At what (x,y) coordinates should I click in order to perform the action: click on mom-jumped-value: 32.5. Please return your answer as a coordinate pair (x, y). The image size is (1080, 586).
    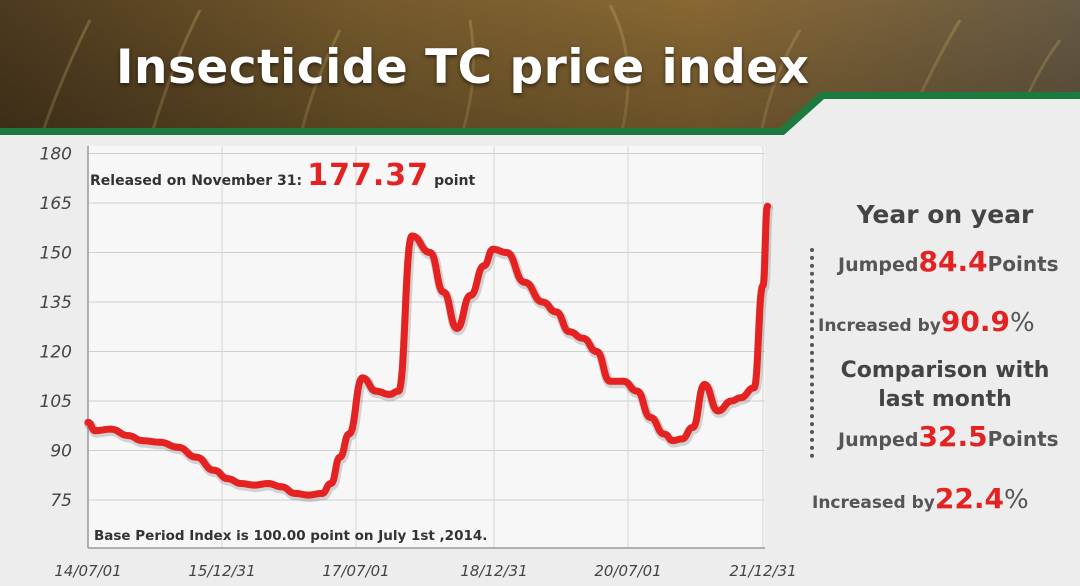
    Looking at the image, I should click on (953, 436).